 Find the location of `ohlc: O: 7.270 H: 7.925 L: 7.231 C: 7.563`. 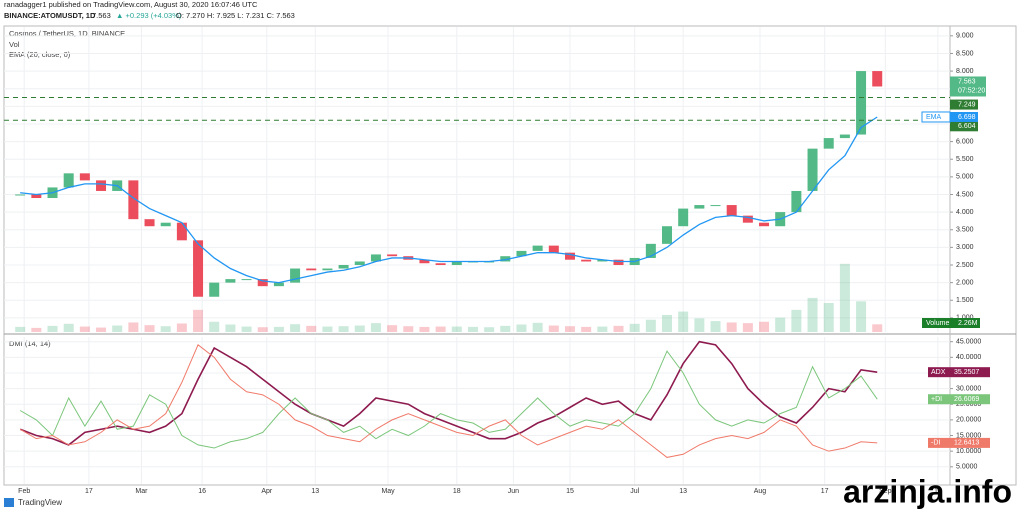

ohlc: O: 7.270 H: 7.925 L: 7.231 C: 7.563 is located at coordinates (235, 15).